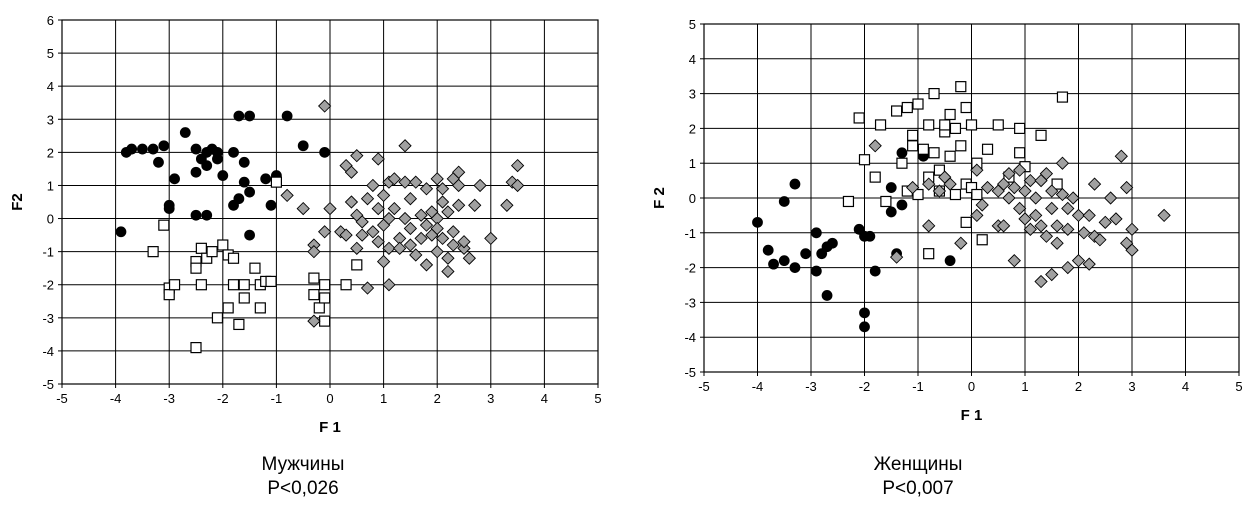  I want to click on y-tick-label: -3, so click(690, 302).